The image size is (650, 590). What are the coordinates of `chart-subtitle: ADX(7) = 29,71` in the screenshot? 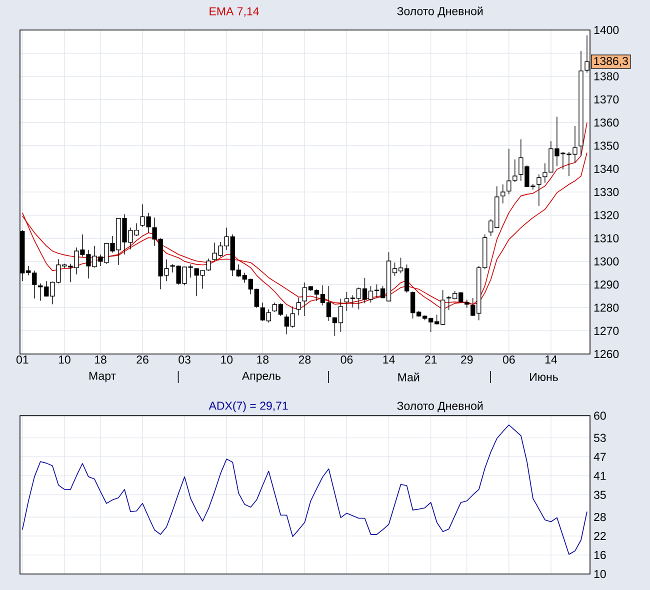 It's located at (248, 406).